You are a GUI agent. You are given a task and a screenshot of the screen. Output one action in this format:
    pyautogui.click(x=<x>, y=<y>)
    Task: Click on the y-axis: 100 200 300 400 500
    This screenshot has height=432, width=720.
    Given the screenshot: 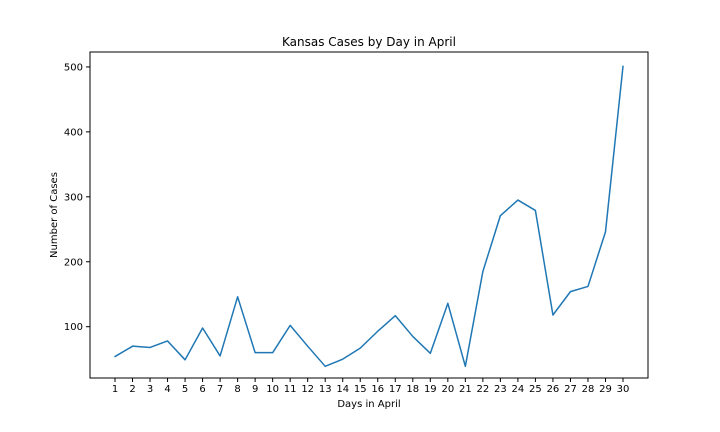 What is the action you would take?
    pyautogui.click(x=77, y=197)
    